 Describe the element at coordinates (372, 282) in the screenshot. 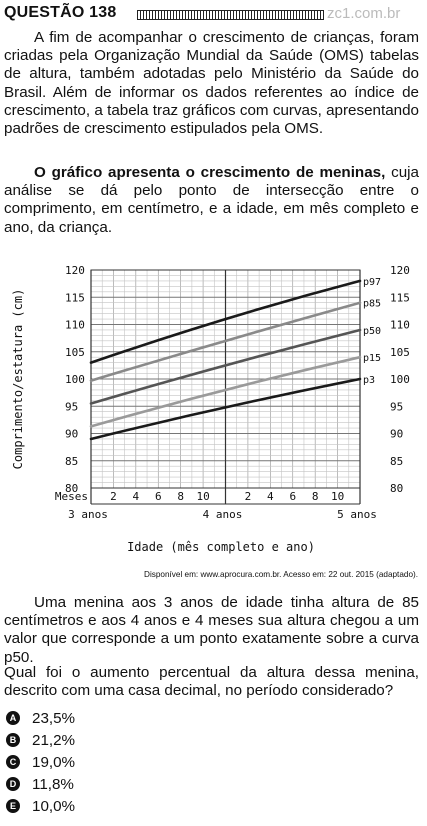

I see `series-label-p97: p97` at that location.